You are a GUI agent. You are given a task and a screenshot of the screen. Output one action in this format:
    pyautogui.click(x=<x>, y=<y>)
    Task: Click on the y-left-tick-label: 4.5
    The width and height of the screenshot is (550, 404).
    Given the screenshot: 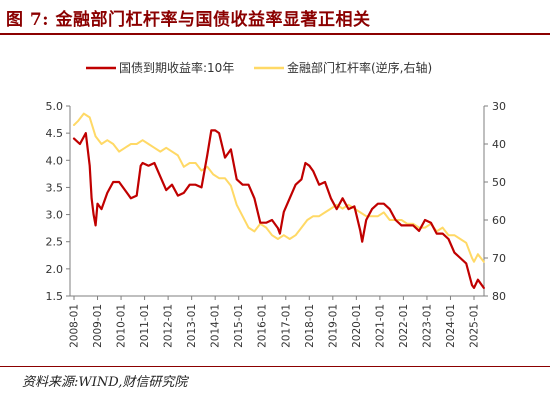 What is the action you would take?
    pyautogui.click(x=55, y=133)
    